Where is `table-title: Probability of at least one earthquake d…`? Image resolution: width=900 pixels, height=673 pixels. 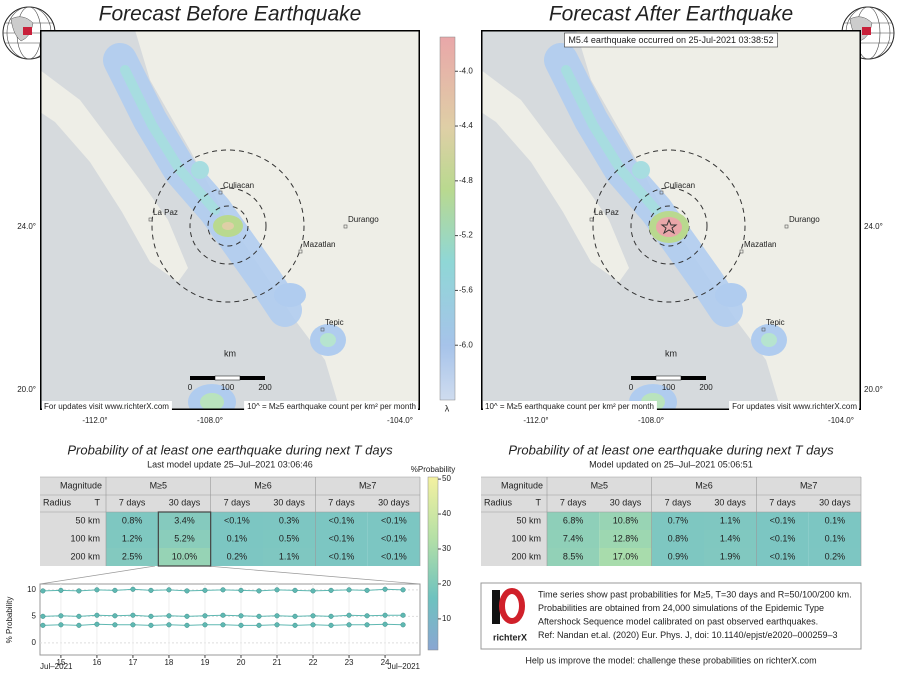
table-title: Probability of at least one earthquake d… is located at coordinates (671, 449).